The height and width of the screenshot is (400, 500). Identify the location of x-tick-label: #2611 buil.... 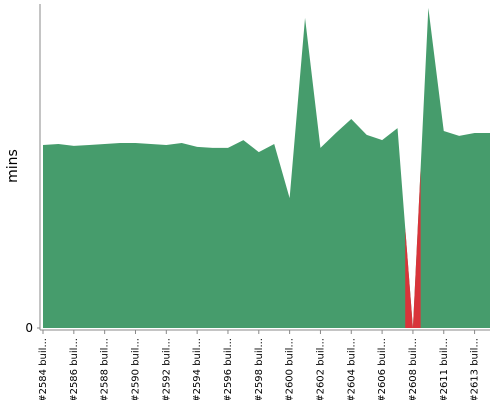
(444, 369).